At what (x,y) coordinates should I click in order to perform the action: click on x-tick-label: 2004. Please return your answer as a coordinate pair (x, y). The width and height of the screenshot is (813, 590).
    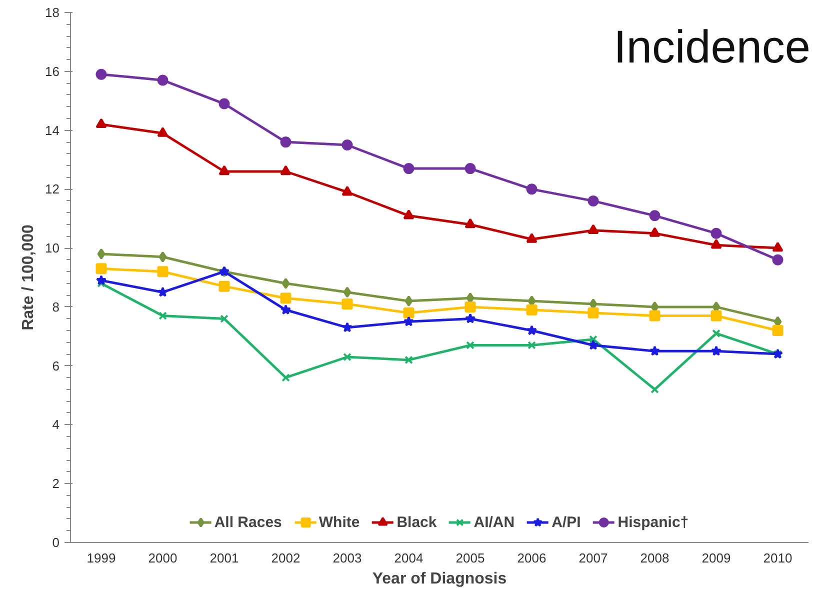
    Looking at the image, I should click on (409, 558).